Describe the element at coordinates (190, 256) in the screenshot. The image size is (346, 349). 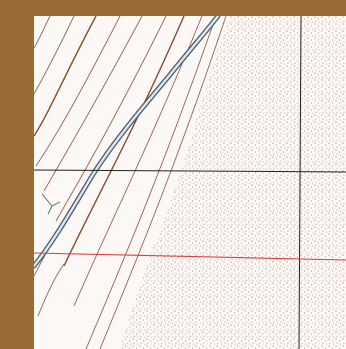
I see `boundary-line` at that location.